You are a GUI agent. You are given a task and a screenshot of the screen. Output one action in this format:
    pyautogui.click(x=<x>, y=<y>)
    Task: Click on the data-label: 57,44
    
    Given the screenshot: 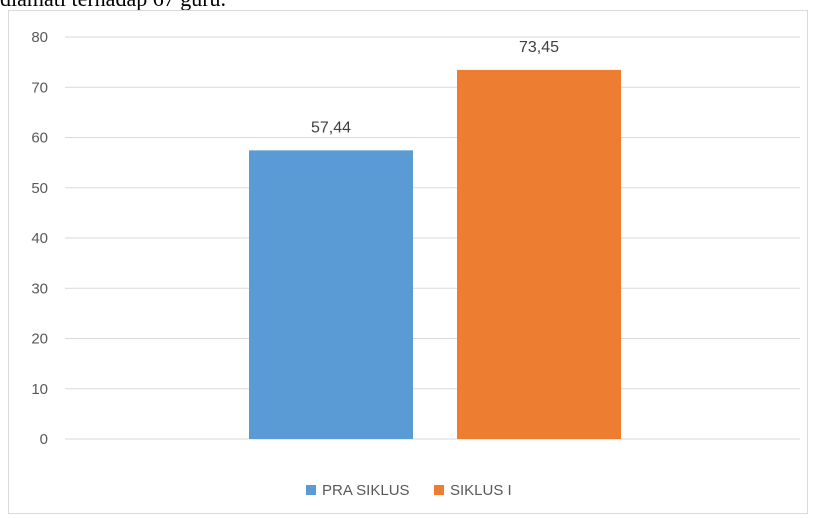 What is the action you would take?
    pyautogui.click(x=331, y=127)
    